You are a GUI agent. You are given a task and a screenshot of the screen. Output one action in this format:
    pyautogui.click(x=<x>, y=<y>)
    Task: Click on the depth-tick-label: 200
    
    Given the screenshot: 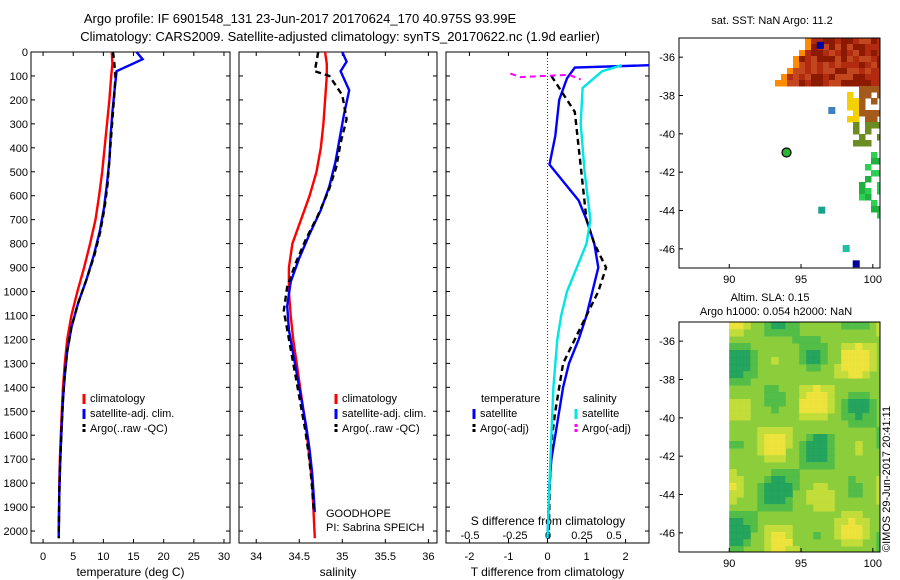 What is the action you would take?
    pyautogui.click(x=19, y=101)
    